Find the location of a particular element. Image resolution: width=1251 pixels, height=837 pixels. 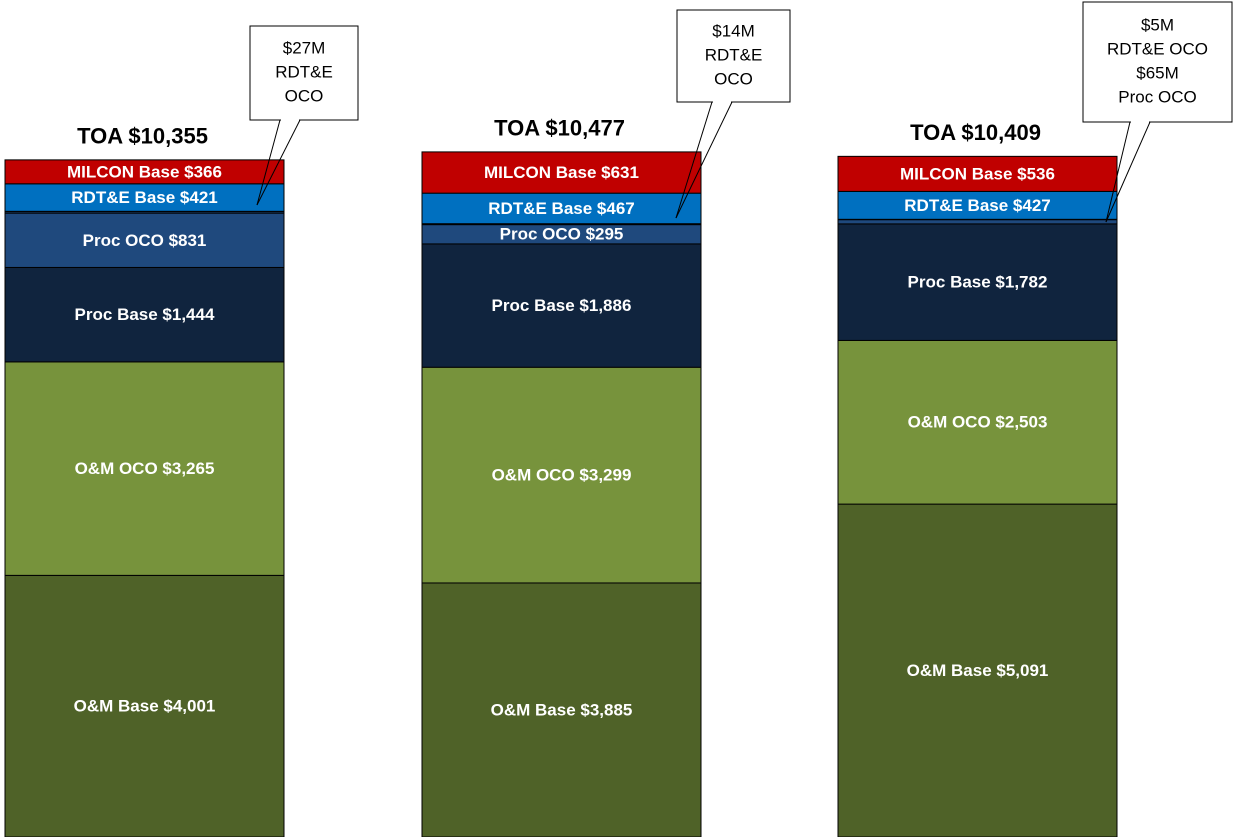

callout-text: RDT&E OCO is located at coordinates (1157, 48).